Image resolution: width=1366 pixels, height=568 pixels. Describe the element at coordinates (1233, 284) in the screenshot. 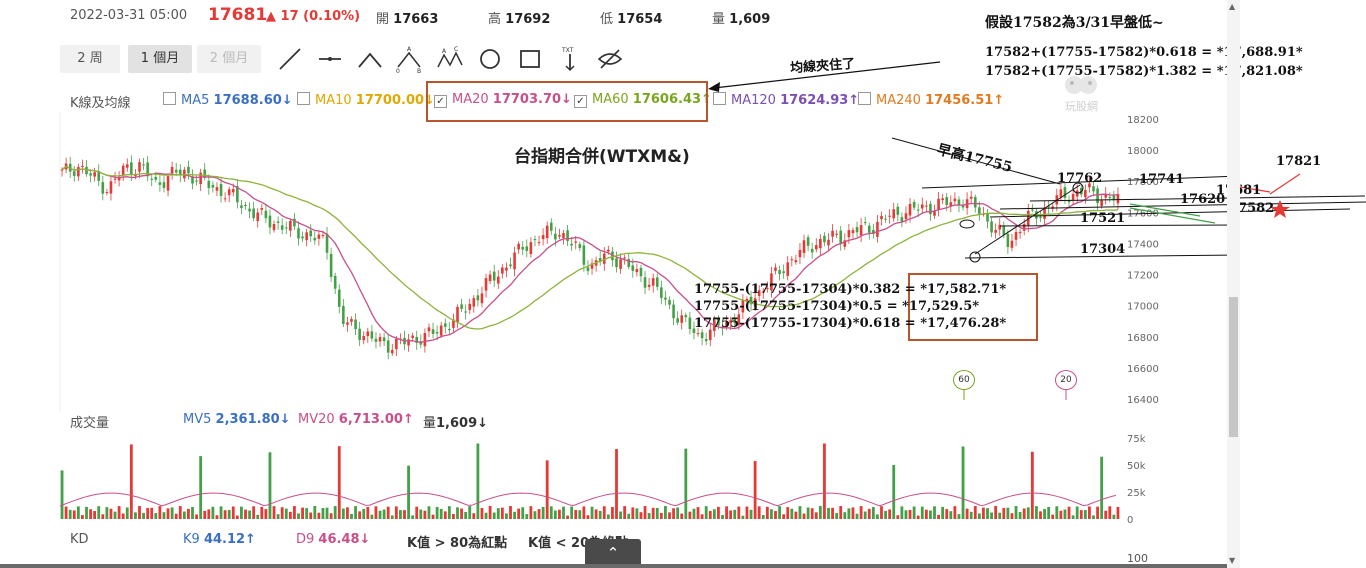

I see `vertical-scrollbar` at that location.